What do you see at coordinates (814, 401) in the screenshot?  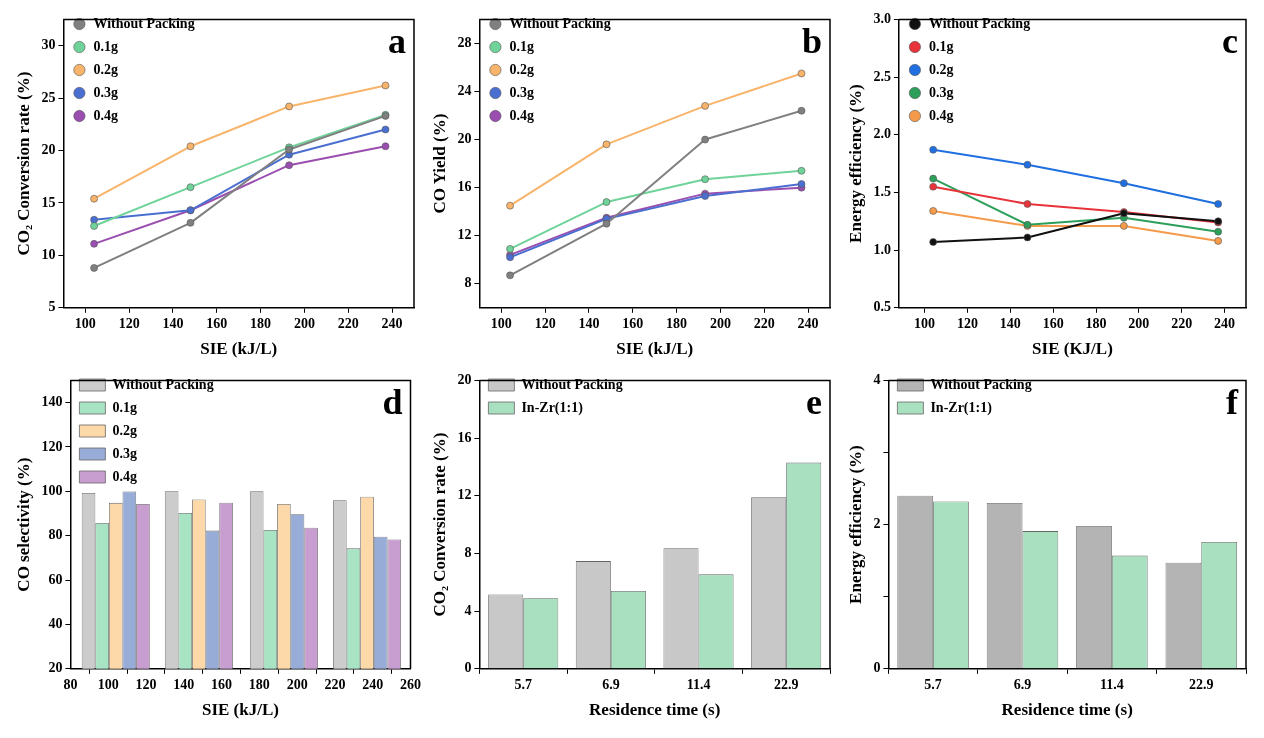 I see `annotation: e` at bounding box center [814, 401].